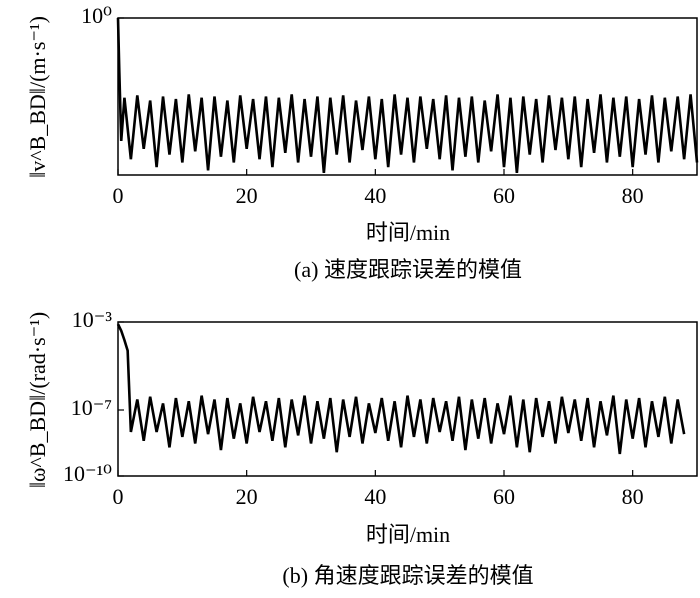  I want to click on y-axis-label: ‖ω^B_BD‖/(rad·s⁻¹), so click(37, 400).